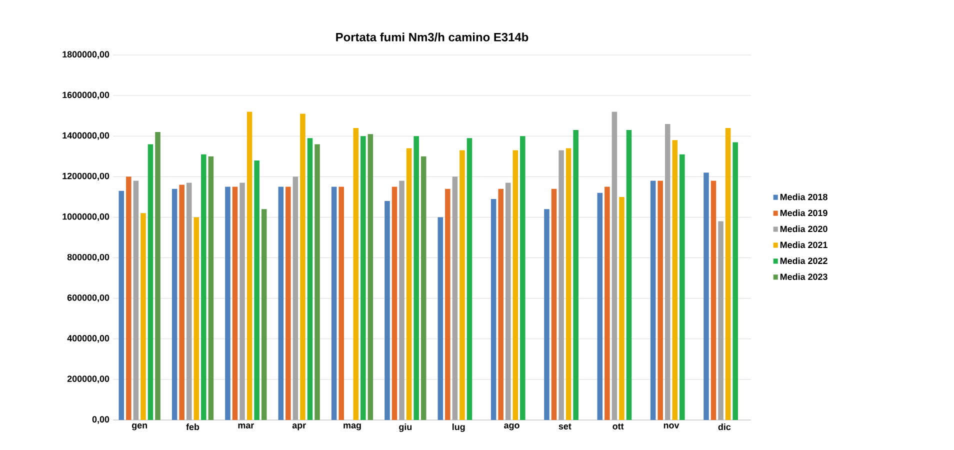 The height and width of the screenshot is (450, 954). What do you see at coordinates (804, 260) in the screenshot?
I see `legend-label: Media 2022` at bounding box center [804, 260].